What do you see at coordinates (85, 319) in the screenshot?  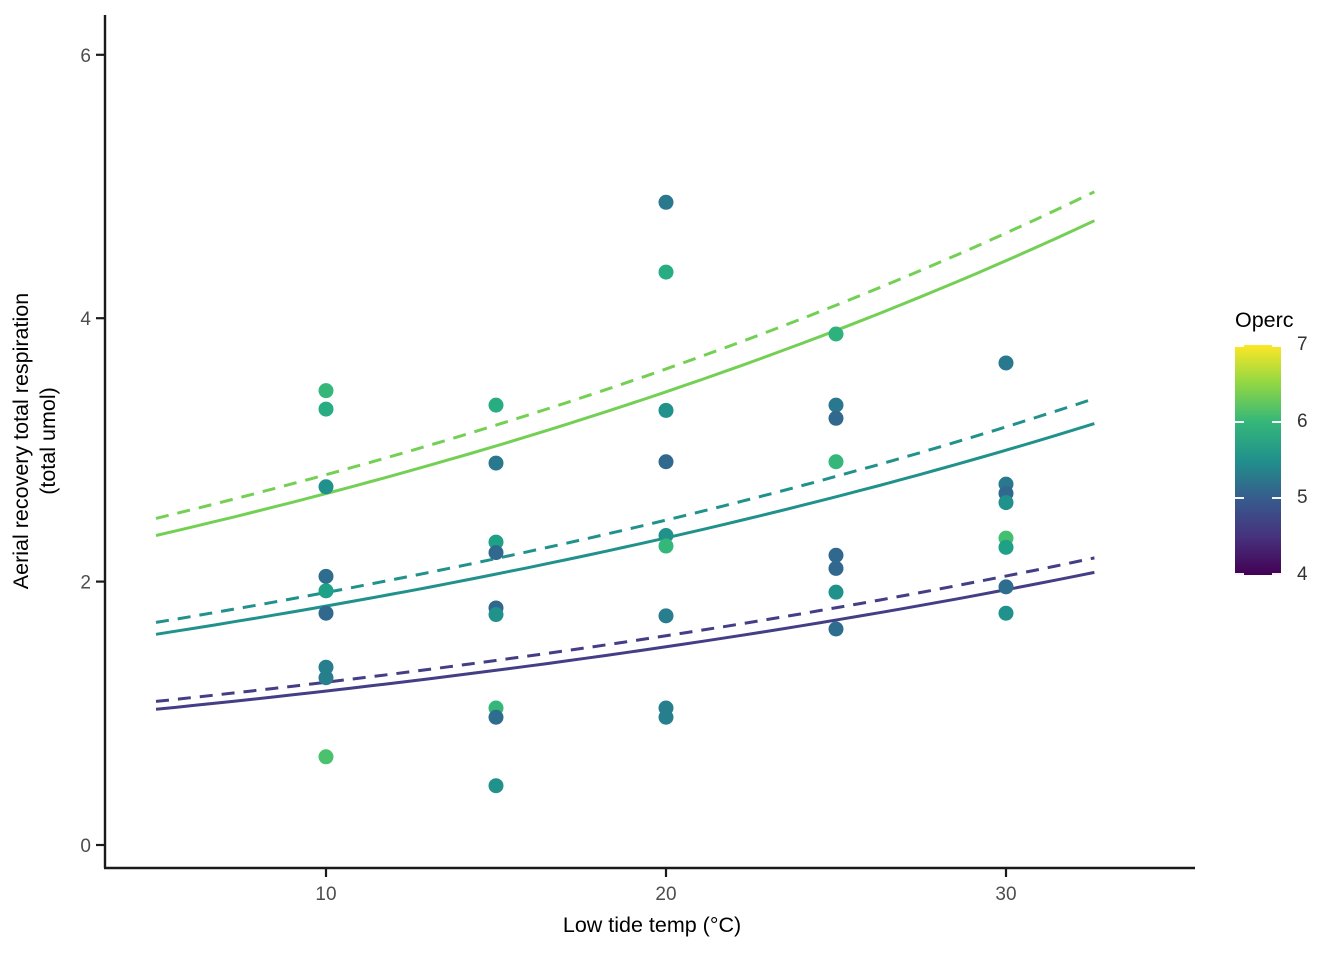 I see `y-tick-label: 4` at bounding box center [85, 319].